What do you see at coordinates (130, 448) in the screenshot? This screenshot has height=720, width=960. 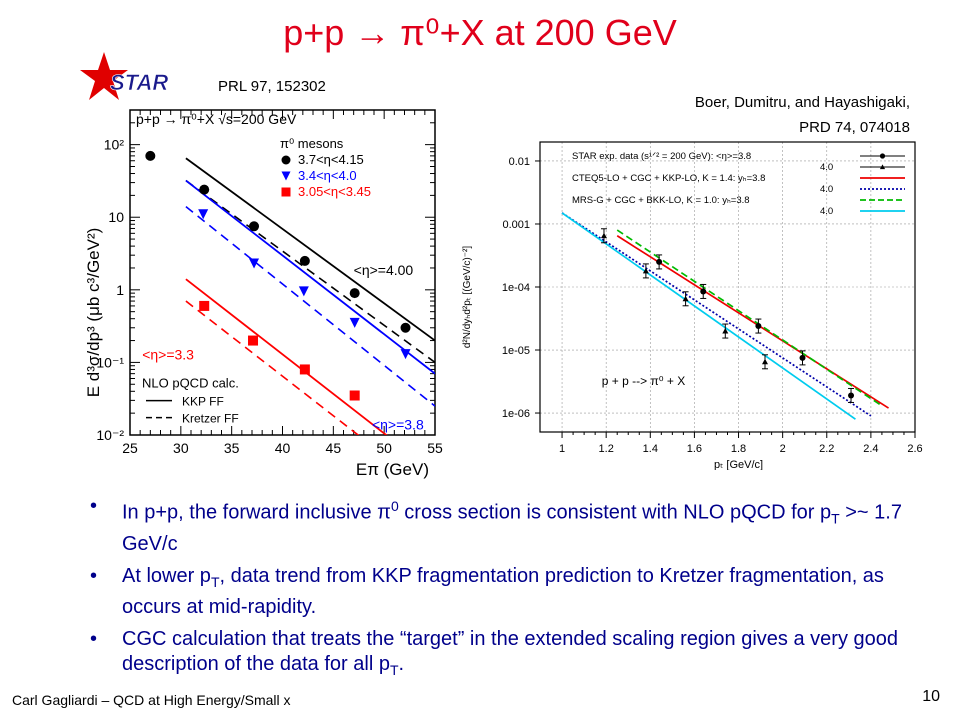 I see `x-tick-label: 25` at bounding box center [130, 448].